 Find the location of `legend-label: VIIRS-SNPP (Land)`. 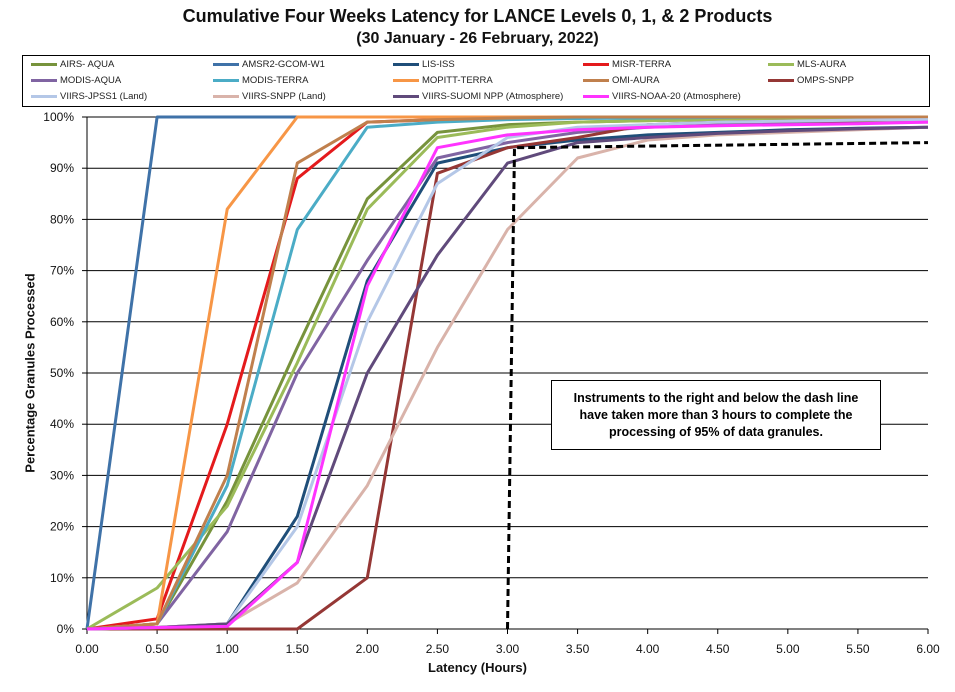

legend-label: VIIRS-SNPP (Land) is located at coordinates (284, 96).